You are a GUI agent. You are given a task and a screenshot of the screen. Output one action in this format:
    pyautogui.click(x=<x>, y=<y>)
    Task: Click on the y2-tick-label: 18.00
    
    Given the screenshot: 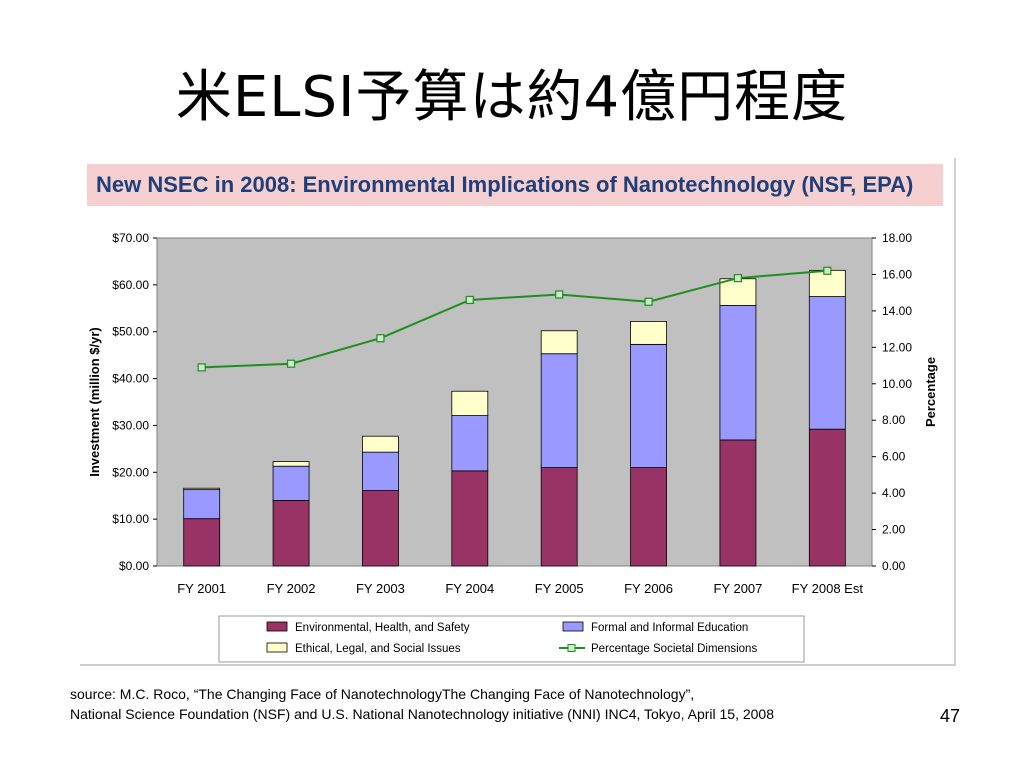 What is the action you would take?
    pyautogui.click(x=897, y=238)
    